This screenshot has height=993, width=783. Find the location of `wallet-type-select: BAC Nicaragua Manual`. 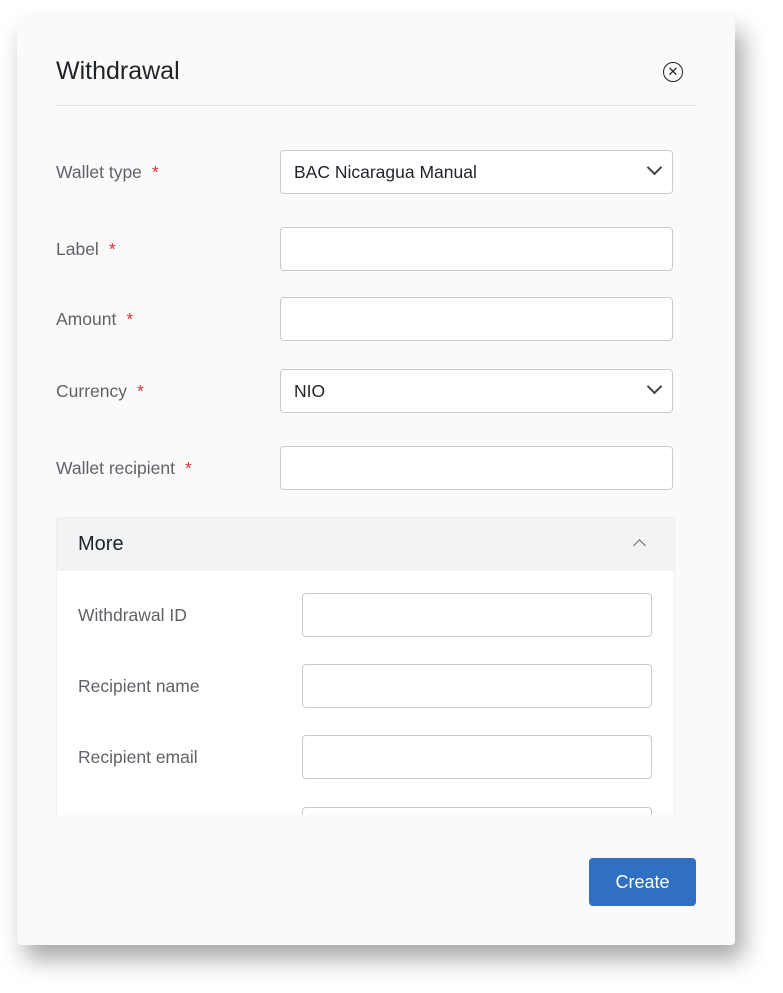

wallet-type-select: BAC Nicaragua Manual is located at coordinates (476, 172).